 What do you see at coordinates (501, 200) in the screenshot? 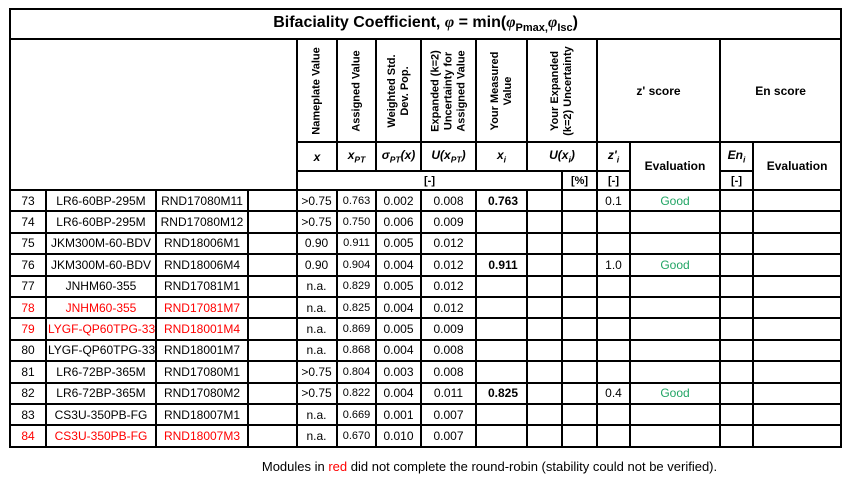
I see `measured-value-cell: 0.763` at bounding box center [501, 200].